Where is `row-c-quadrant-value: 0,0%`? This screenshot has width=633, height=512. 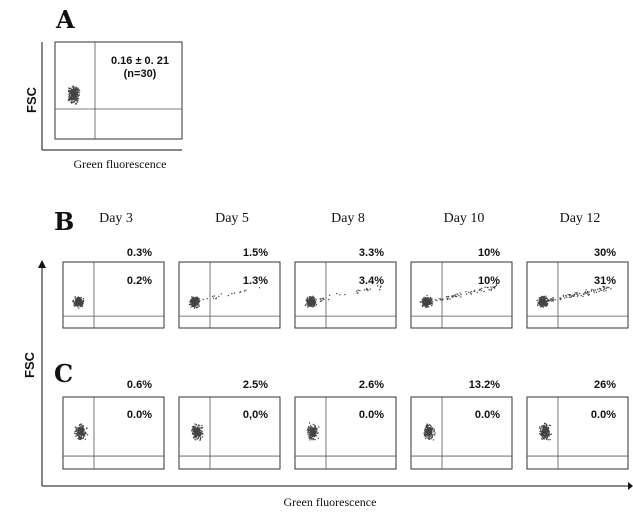 row-c-quadrant-value: 0,0% is located at coordinates (255, 415).